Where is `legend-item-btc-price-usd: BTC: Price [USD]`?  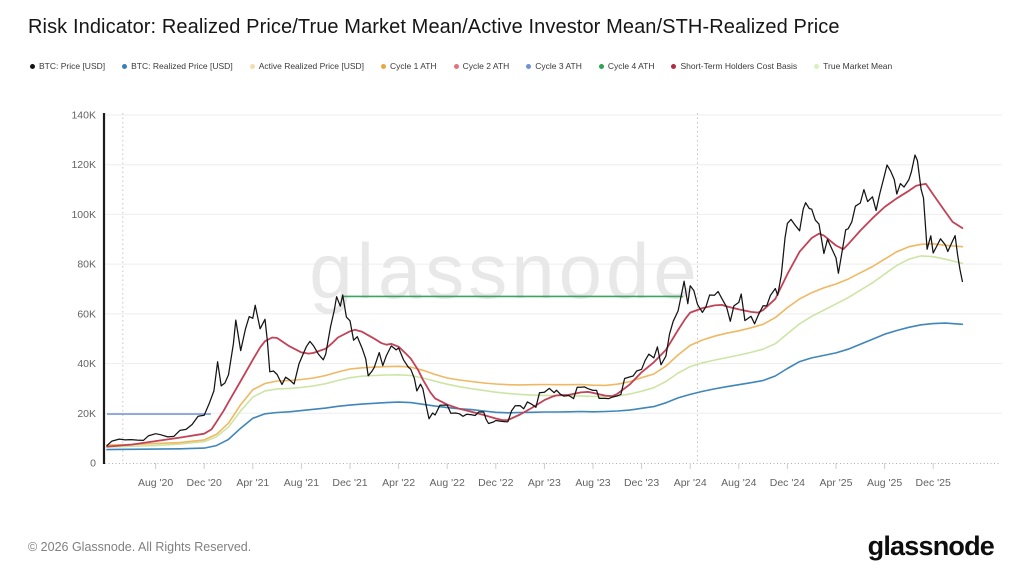 legend-item-btc-price-usd: BTC: Price [USD] is located at coordinates (67, 66).